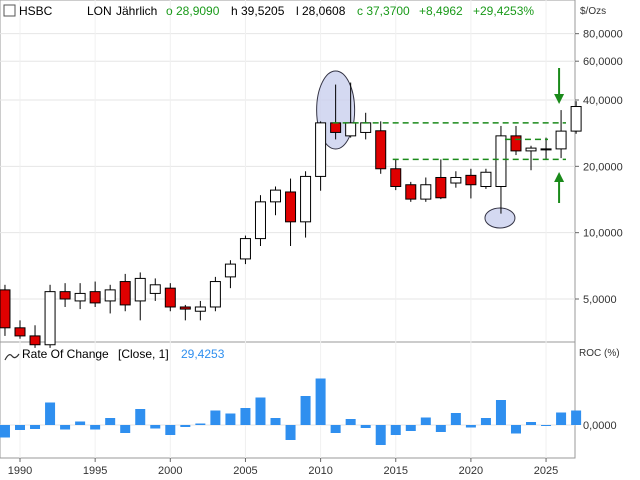 The height and width of the screenshot is (480, 640). Describe the element at coordinates (600, 300) in the screenshot. I see `price-tick-label: 5,0000` at that location.